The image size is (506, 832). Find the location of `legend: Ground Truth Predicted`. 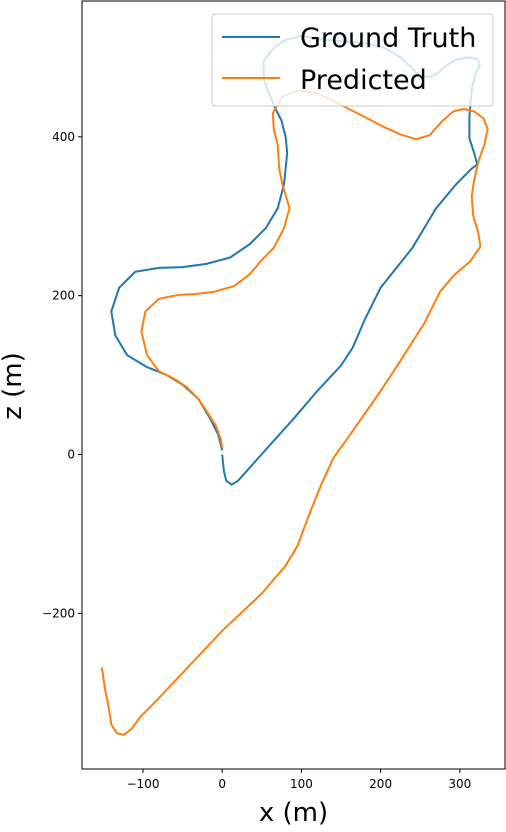

legend: Ground Truth Predicted is located at coordinates (352, 60).